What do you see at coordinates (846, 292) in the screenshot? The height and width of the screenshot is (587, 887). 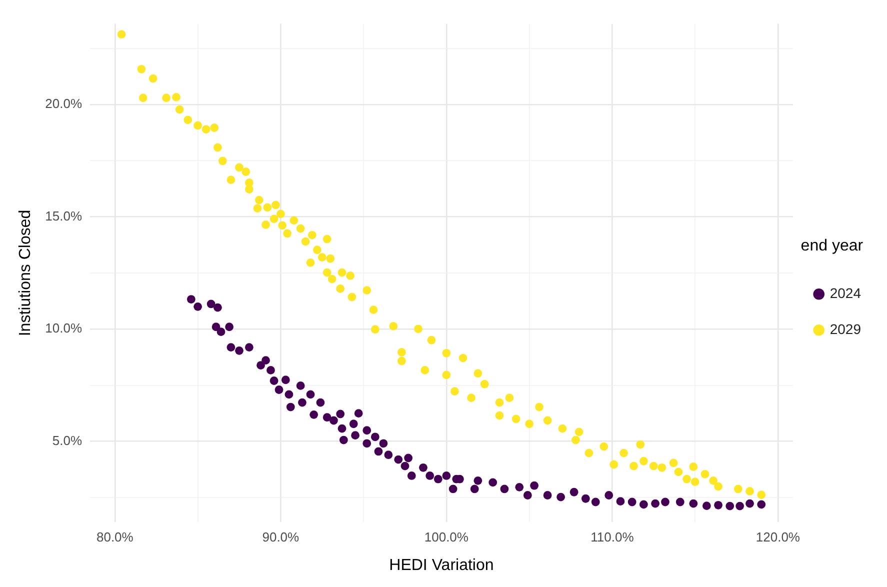 I see `legend-label: 2024` at bounding box center [846, 292].